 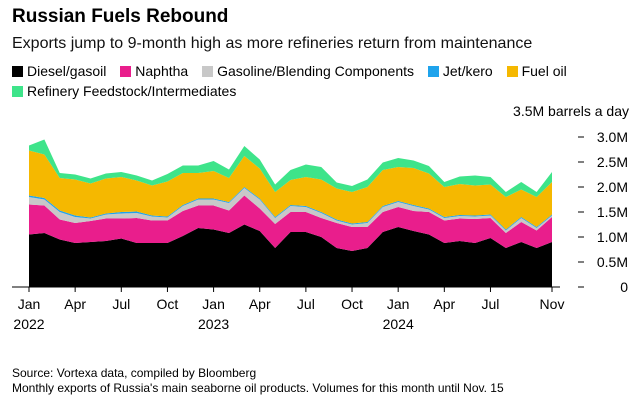 What do you see at coordinates (28, 324) in the screenshot?
I see `x-year-label: 2022` at bounding box center [28, 324].